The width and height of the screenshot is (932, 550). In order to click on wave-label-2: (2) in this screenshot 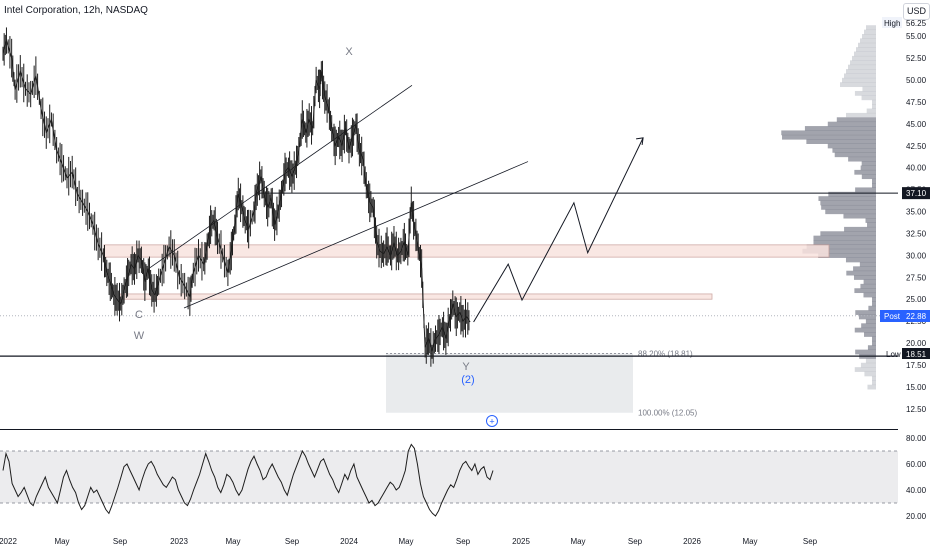, I will do `click(467, 380)`.